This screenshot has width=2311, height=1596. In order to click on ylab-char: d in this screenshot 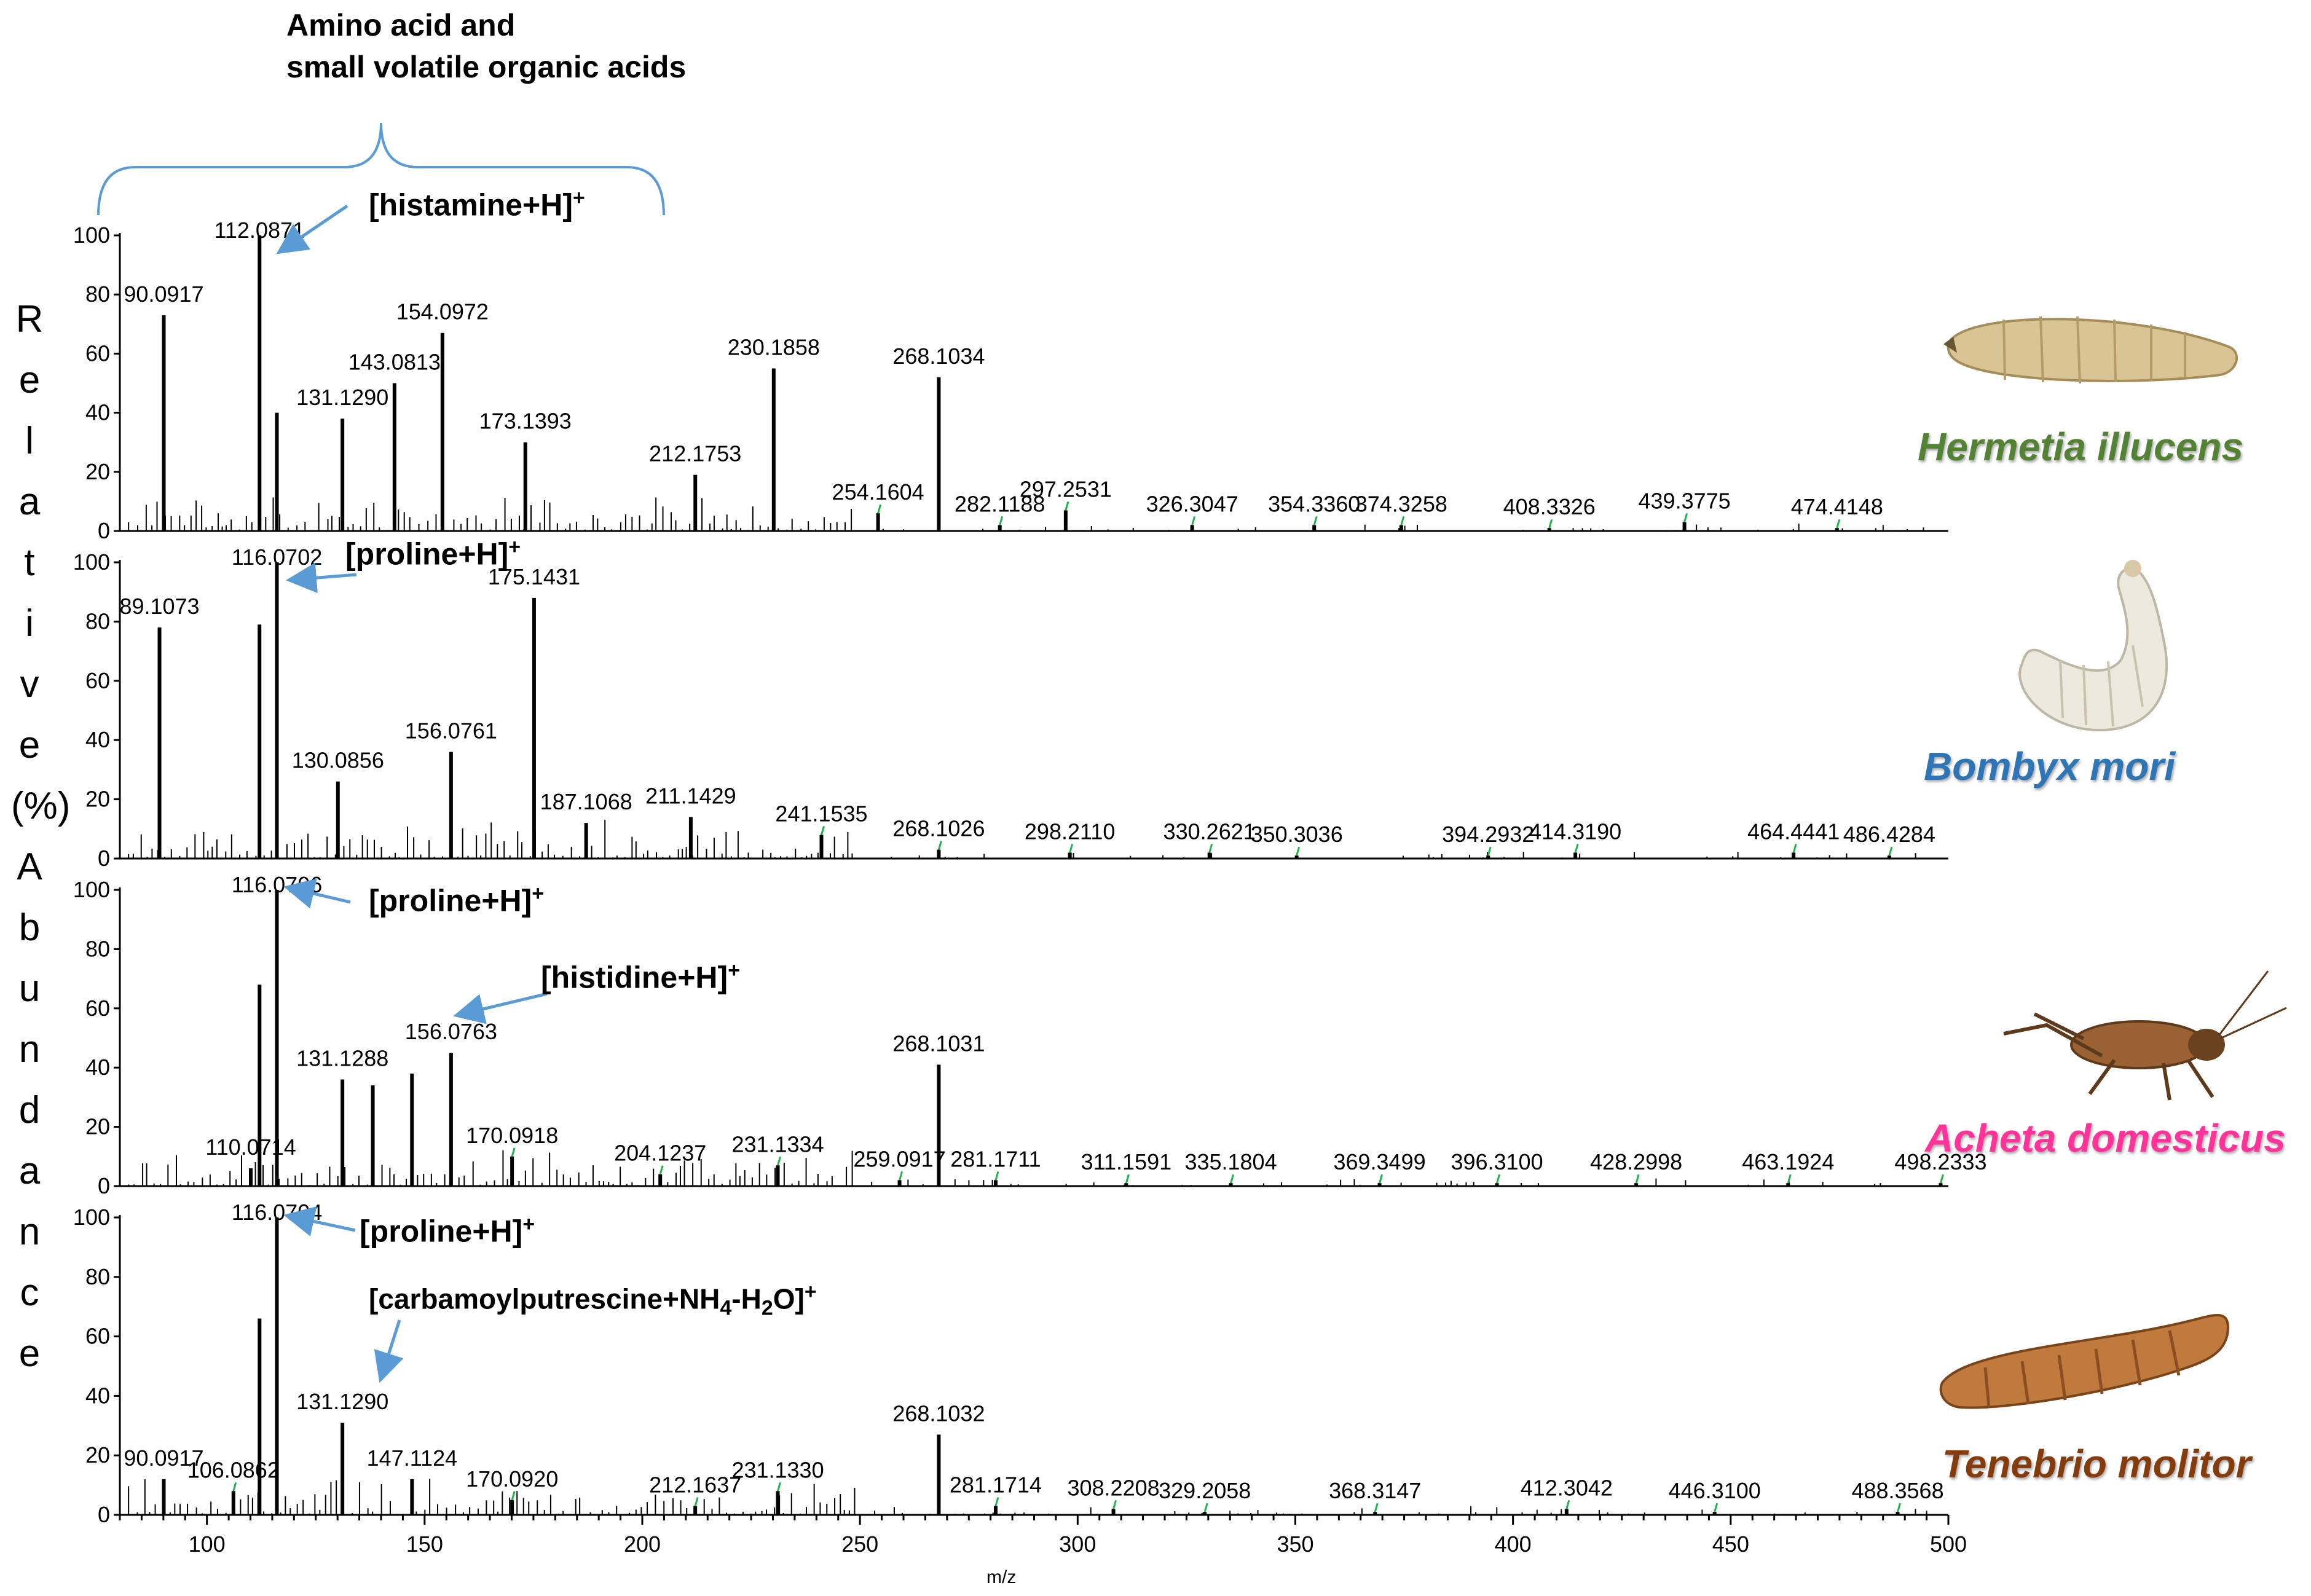, I will do `click(29, 1110)`.